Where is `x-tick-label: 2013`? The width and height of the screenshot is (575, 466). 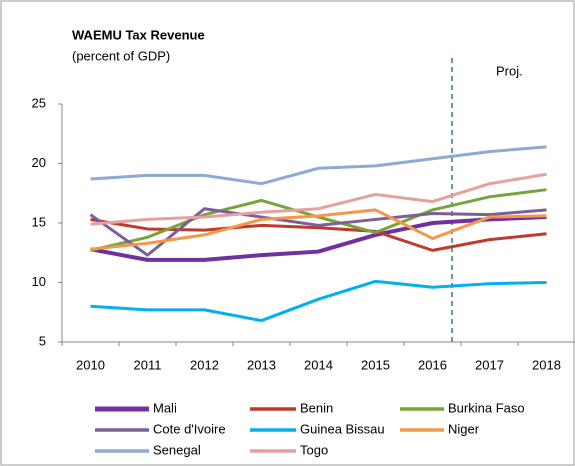
x-tick-label: 2013 is located at coordinates (261, 364).